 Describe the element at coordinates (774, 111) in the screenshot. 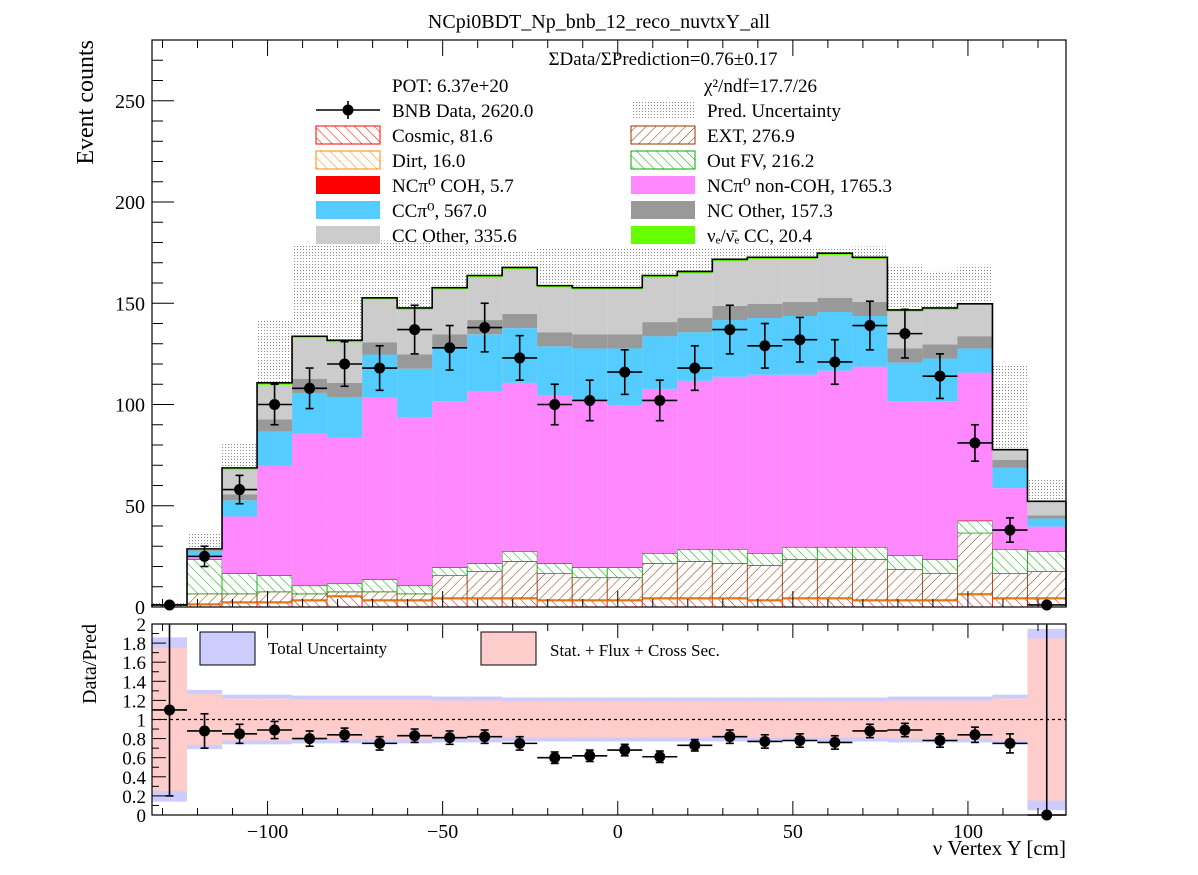

I see `legend-label: Pred. Uncertainty` at that location.